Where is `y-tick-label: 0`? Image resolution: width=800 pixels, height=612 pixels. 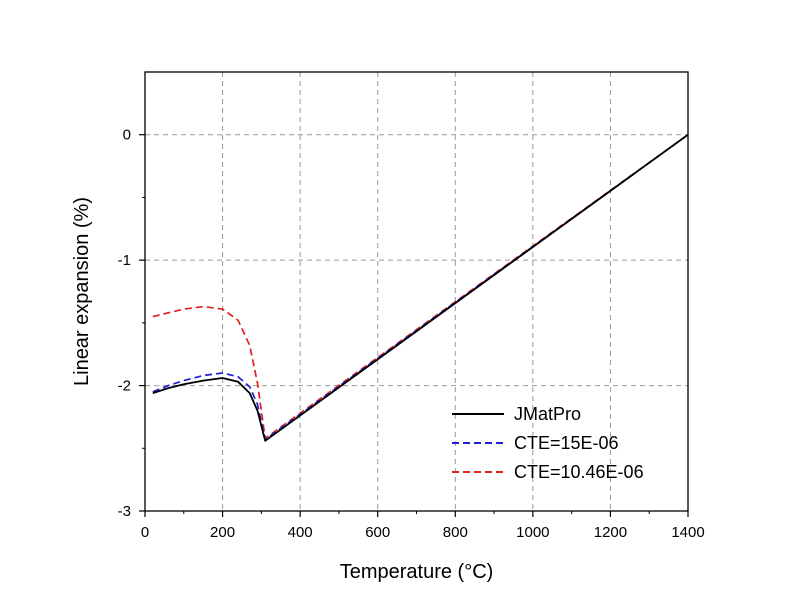 y-tick-label: 0 is located at coordinates (127, 135).